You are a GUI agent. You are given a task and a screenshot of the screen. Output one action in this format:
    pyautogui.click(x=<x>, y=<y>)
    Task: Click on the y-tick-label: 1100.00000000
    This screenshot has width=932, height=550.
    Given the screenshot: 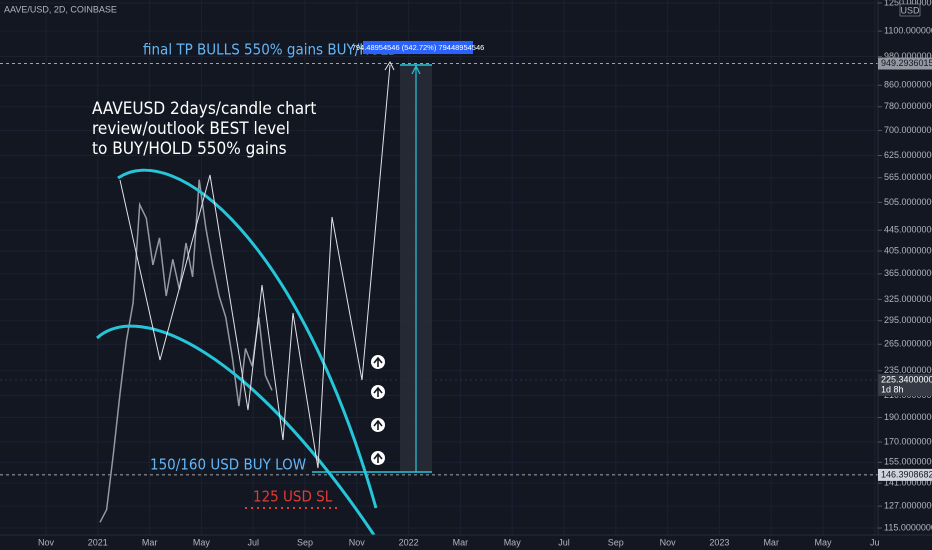 What is the action you would take?
    pyautogui.click(x=908, y=30)
    